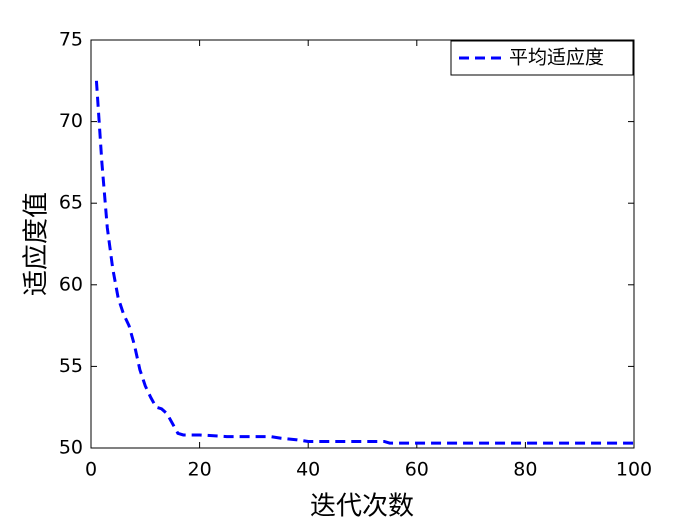  What do you see at coordinates (417, 470) in the screenshot?
I see `x-tick-label: 60` at bounding box center [417, 470].